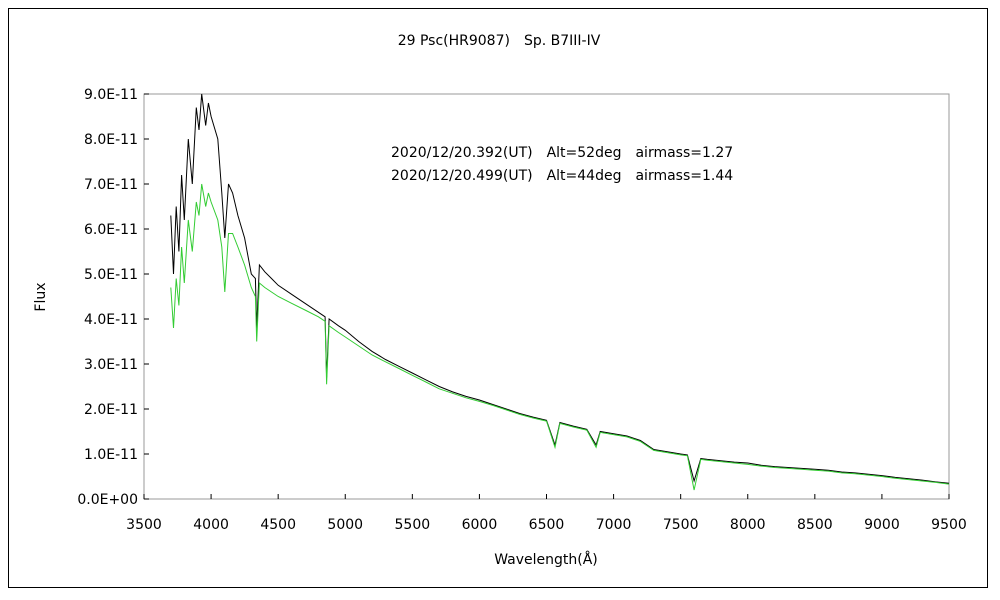  What do you see at coordinates (111, 365) in the screenshot?
I see `y-tick-label: 3.0E-11` at bounding box center [111, 365].